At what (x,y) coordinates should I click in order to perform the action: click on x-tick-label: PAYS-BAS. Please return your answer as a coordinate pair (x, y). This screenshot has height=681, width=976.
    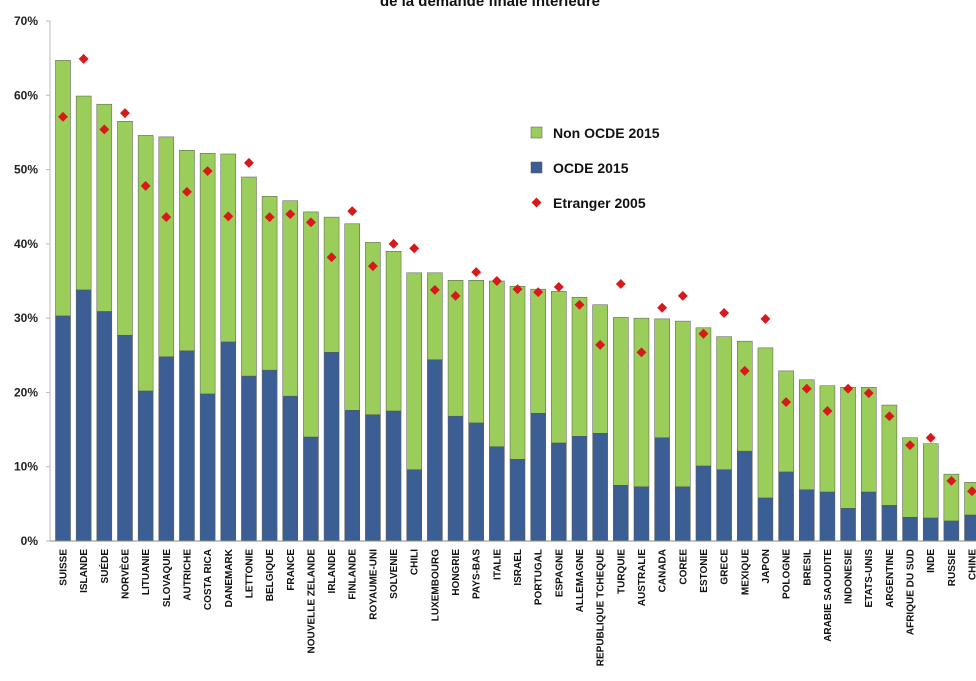
    Looking at the image, I should click on (477, 574).